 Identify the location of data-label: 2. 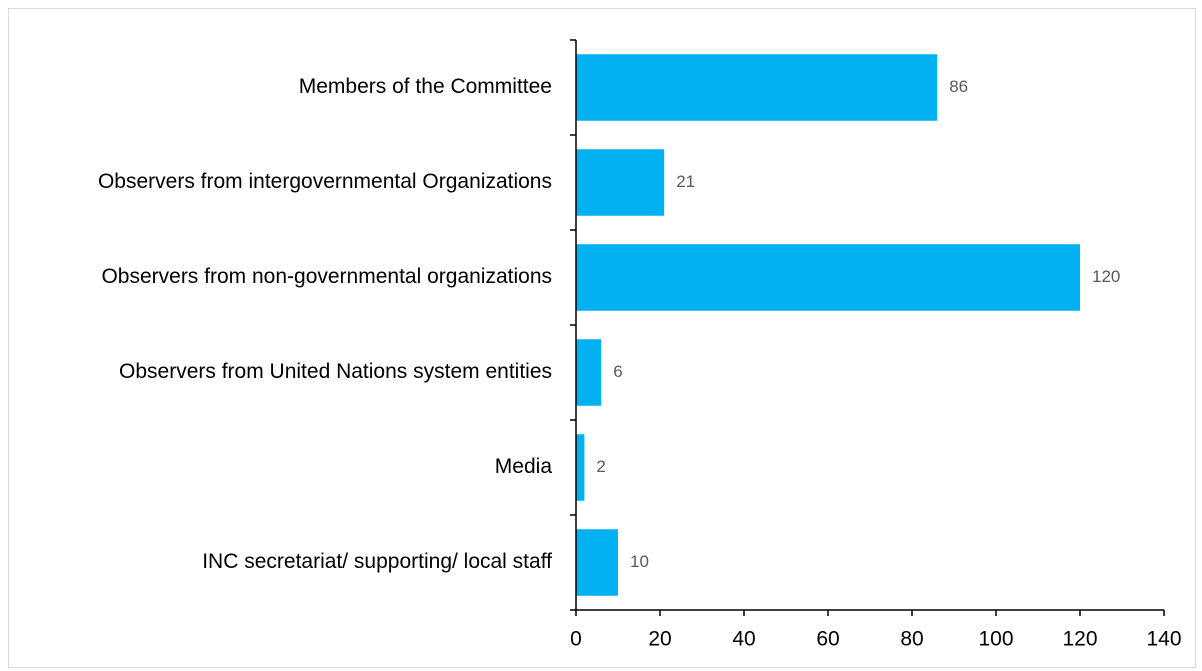
(600, 466).